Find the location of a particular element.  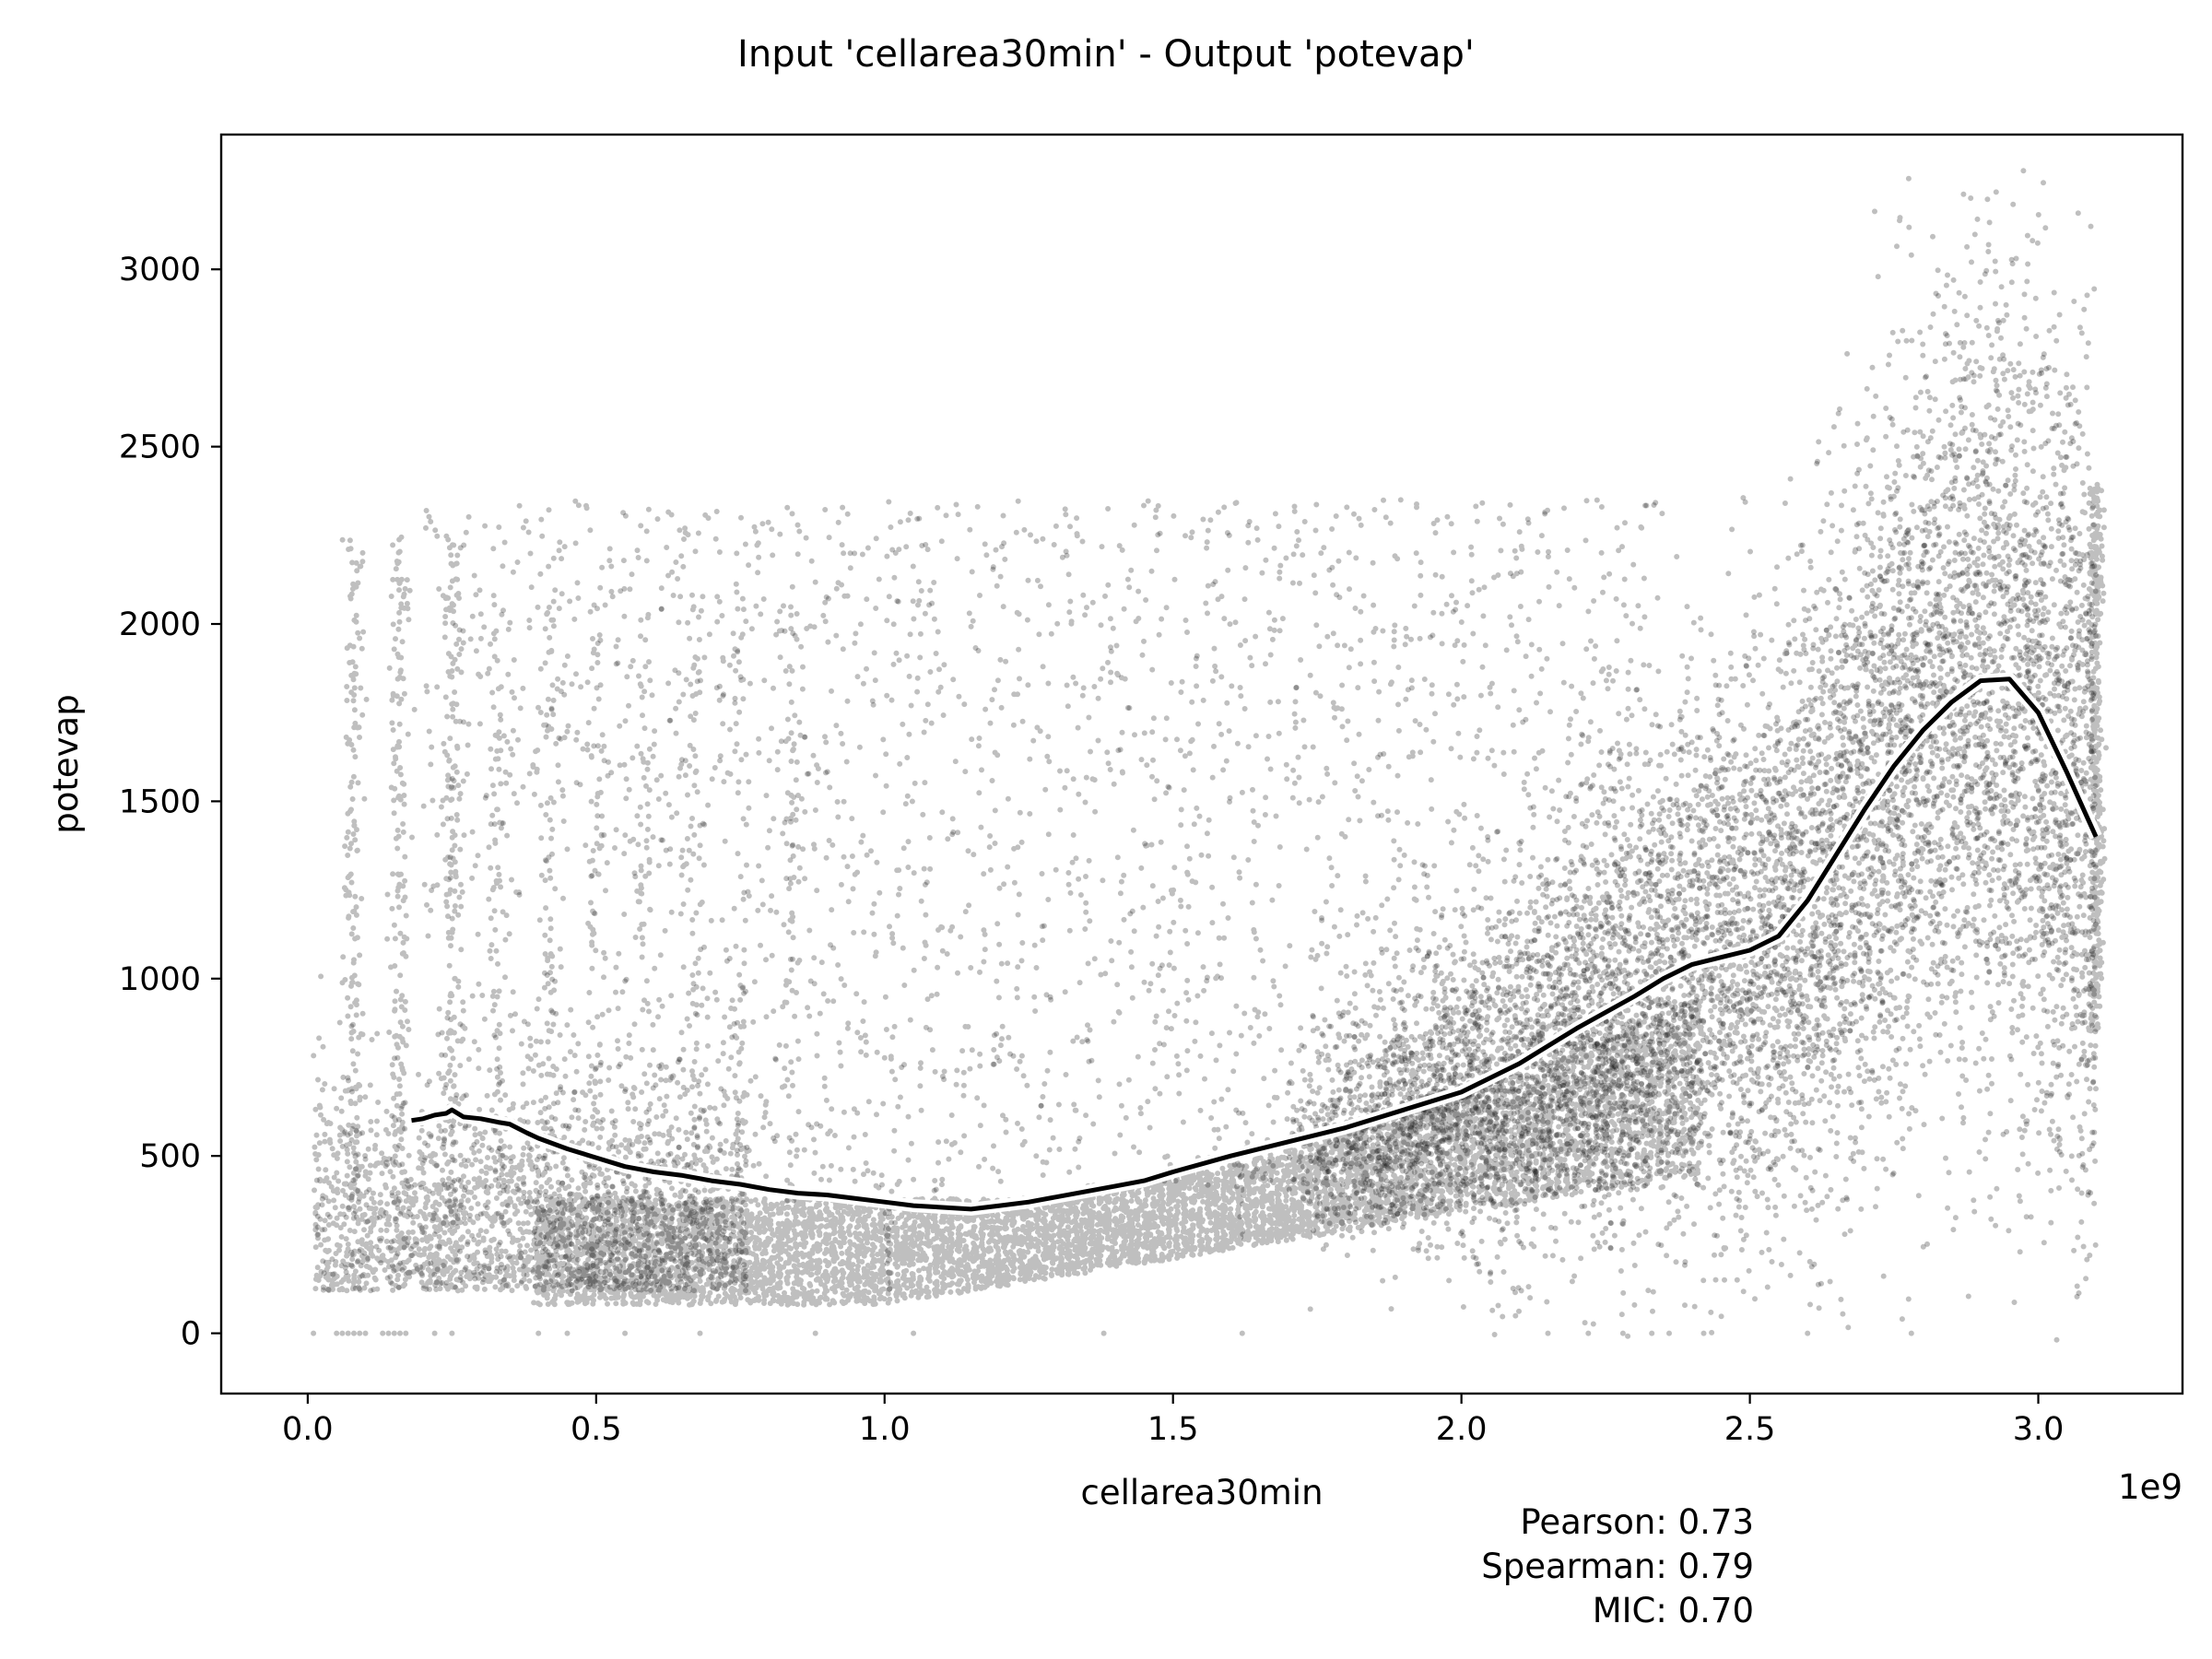

x-axis-offset-label: 1e9 is located at coordinates (2150, 1487).